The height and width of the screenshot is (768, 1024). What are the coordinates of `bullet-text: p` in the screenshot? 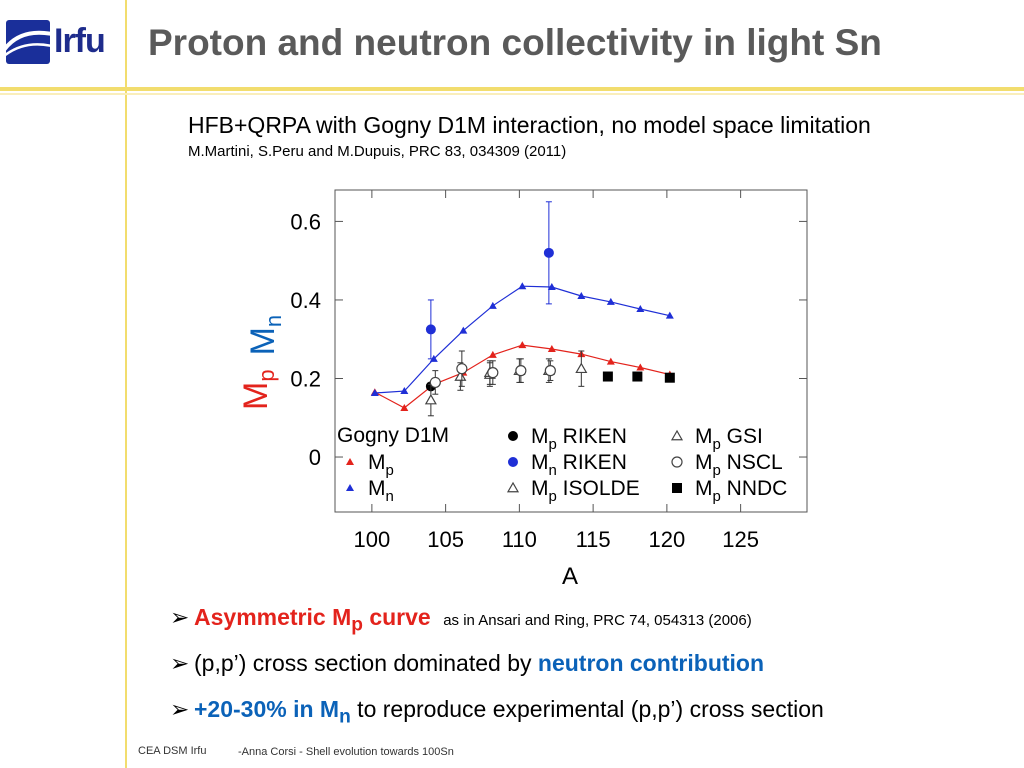 It's located at (357, 625).